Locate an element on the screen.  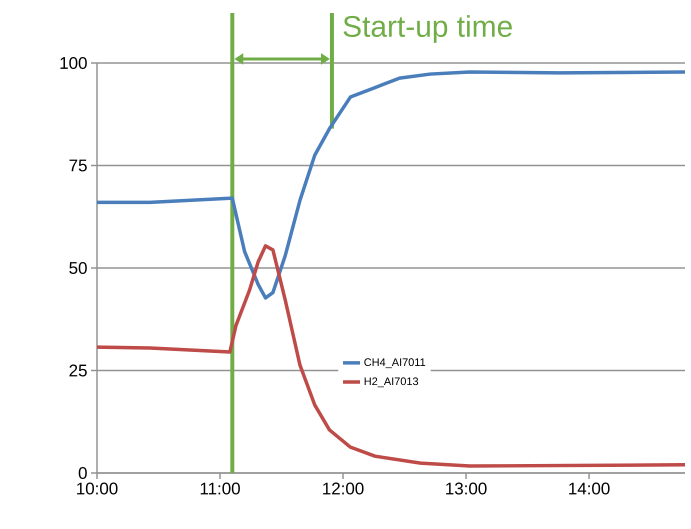
x-tick-label: 14:00 is located at coordinates (589, 488).